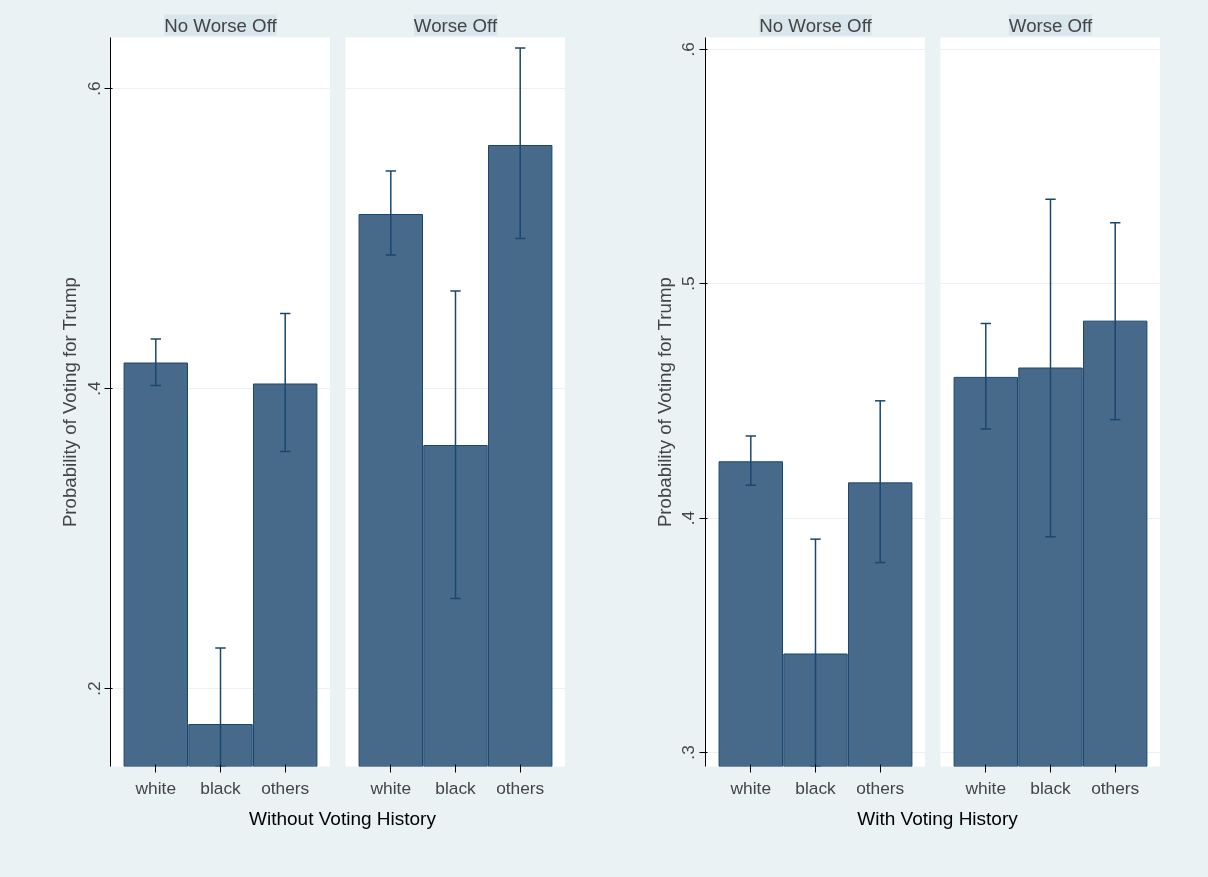  I want to click on y-tick-label: .3, so click(688, 752).